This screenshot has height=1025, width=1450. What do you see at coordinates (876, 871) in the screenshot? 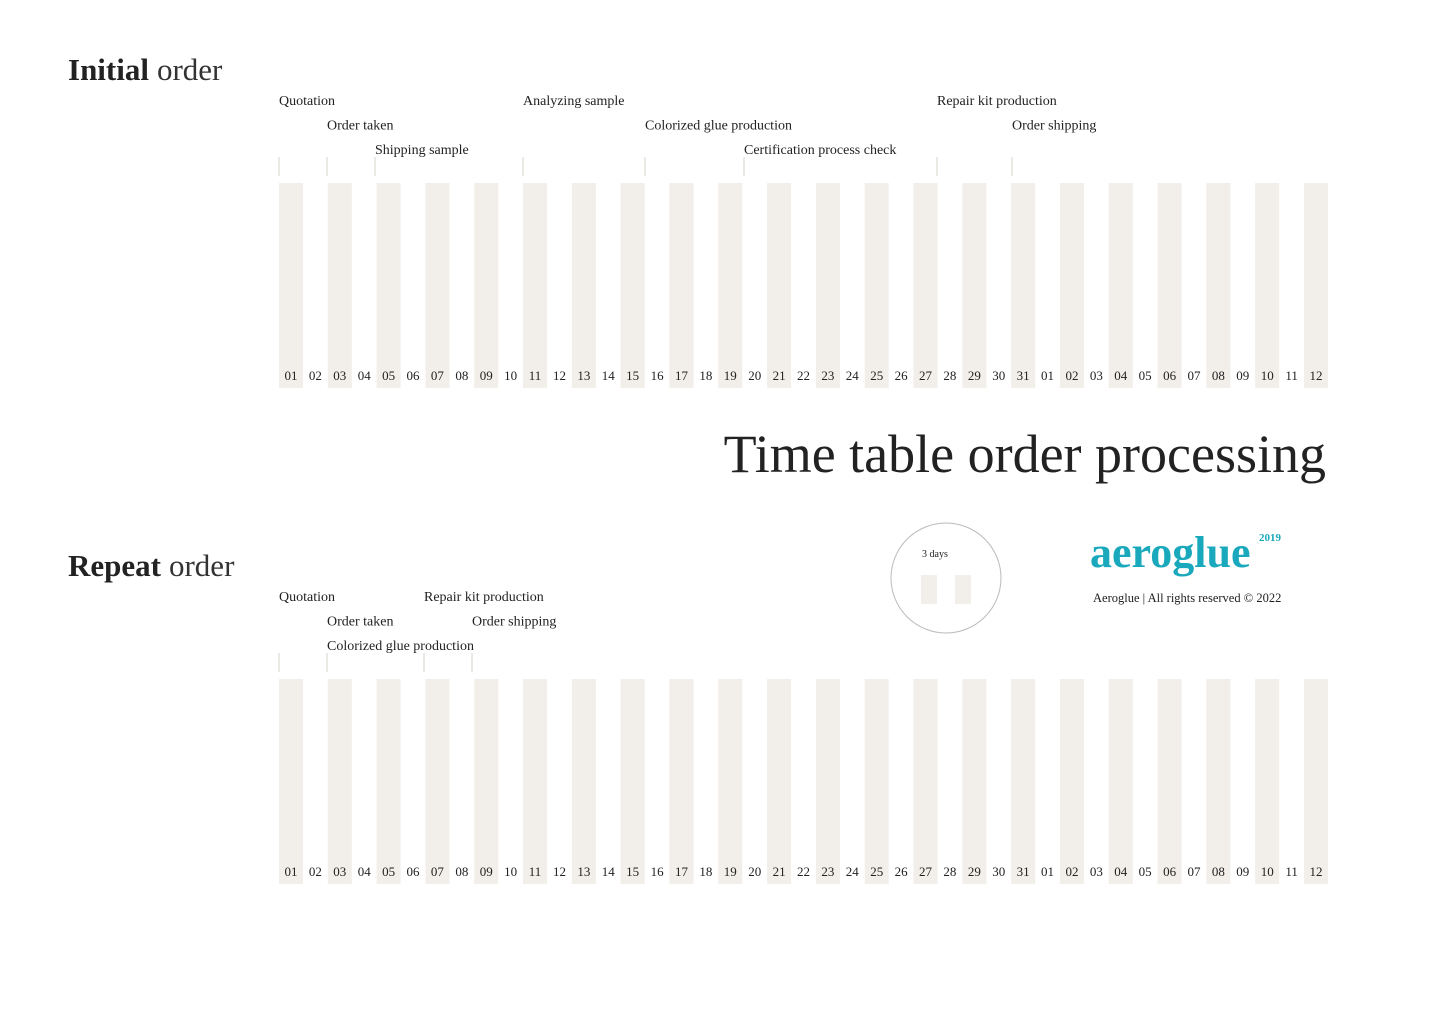
I see `day-label: 25` at bounding box center [876, 871].